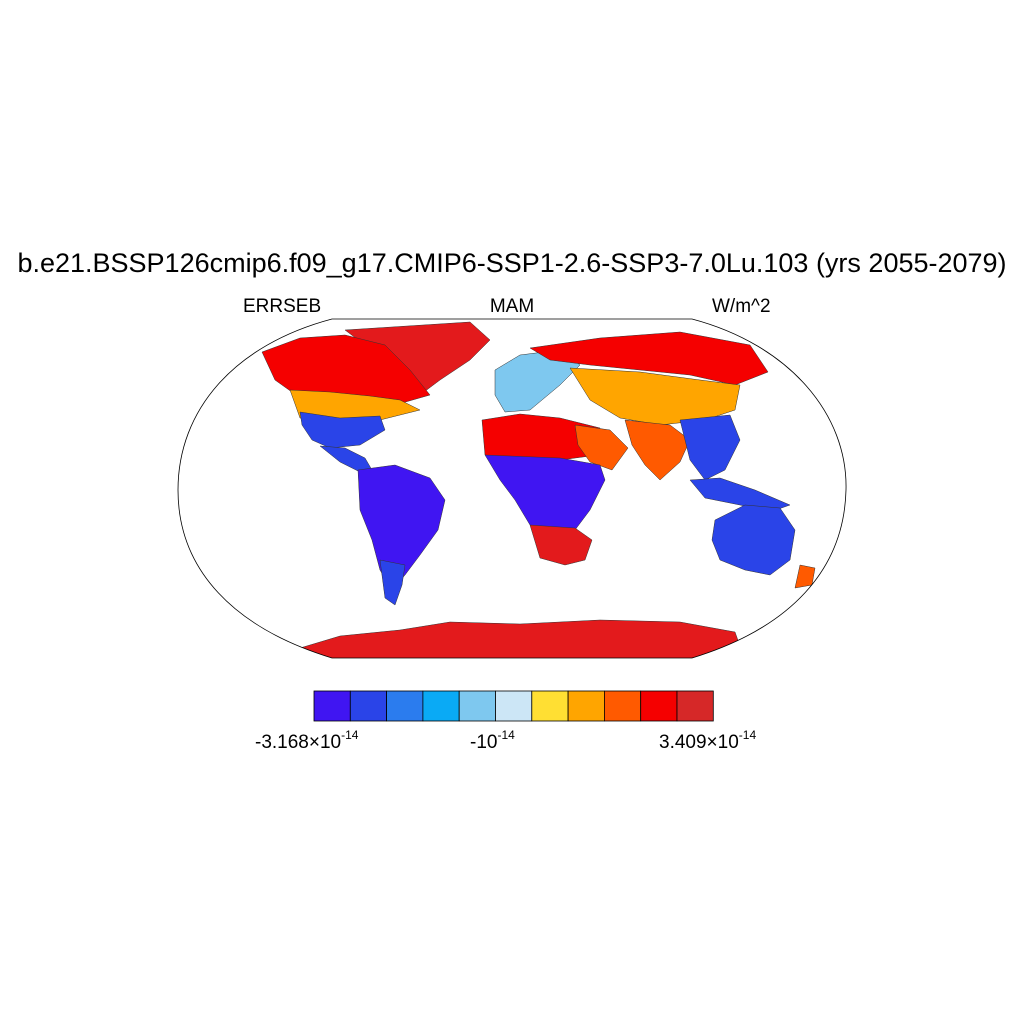 The width and height of the screenshot is (1024, 1024). I want to click on season-label: MAM, so click(512, 306).